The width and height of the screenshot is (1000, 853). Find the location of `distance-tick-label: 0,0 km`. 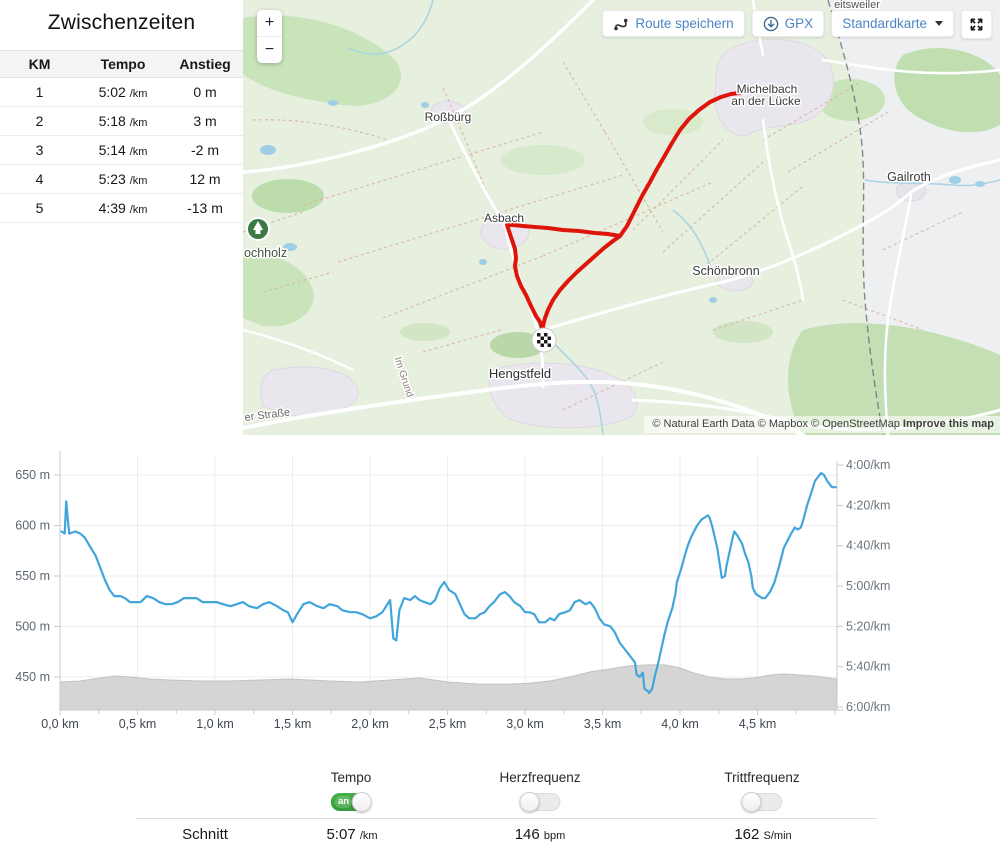

distance-tick-label: 0,0 km is located at coordinates (60, 724).